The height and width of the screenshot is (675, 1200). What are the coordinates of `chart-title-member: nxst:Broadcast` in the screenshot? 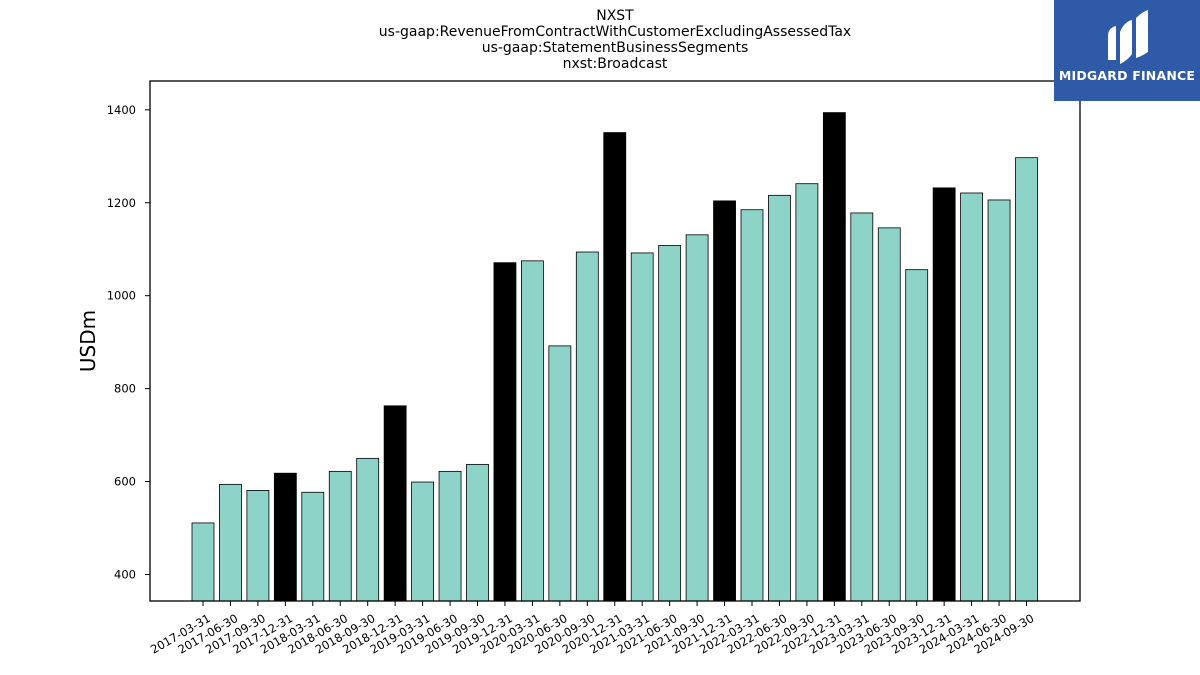 It's located at (615, 64).